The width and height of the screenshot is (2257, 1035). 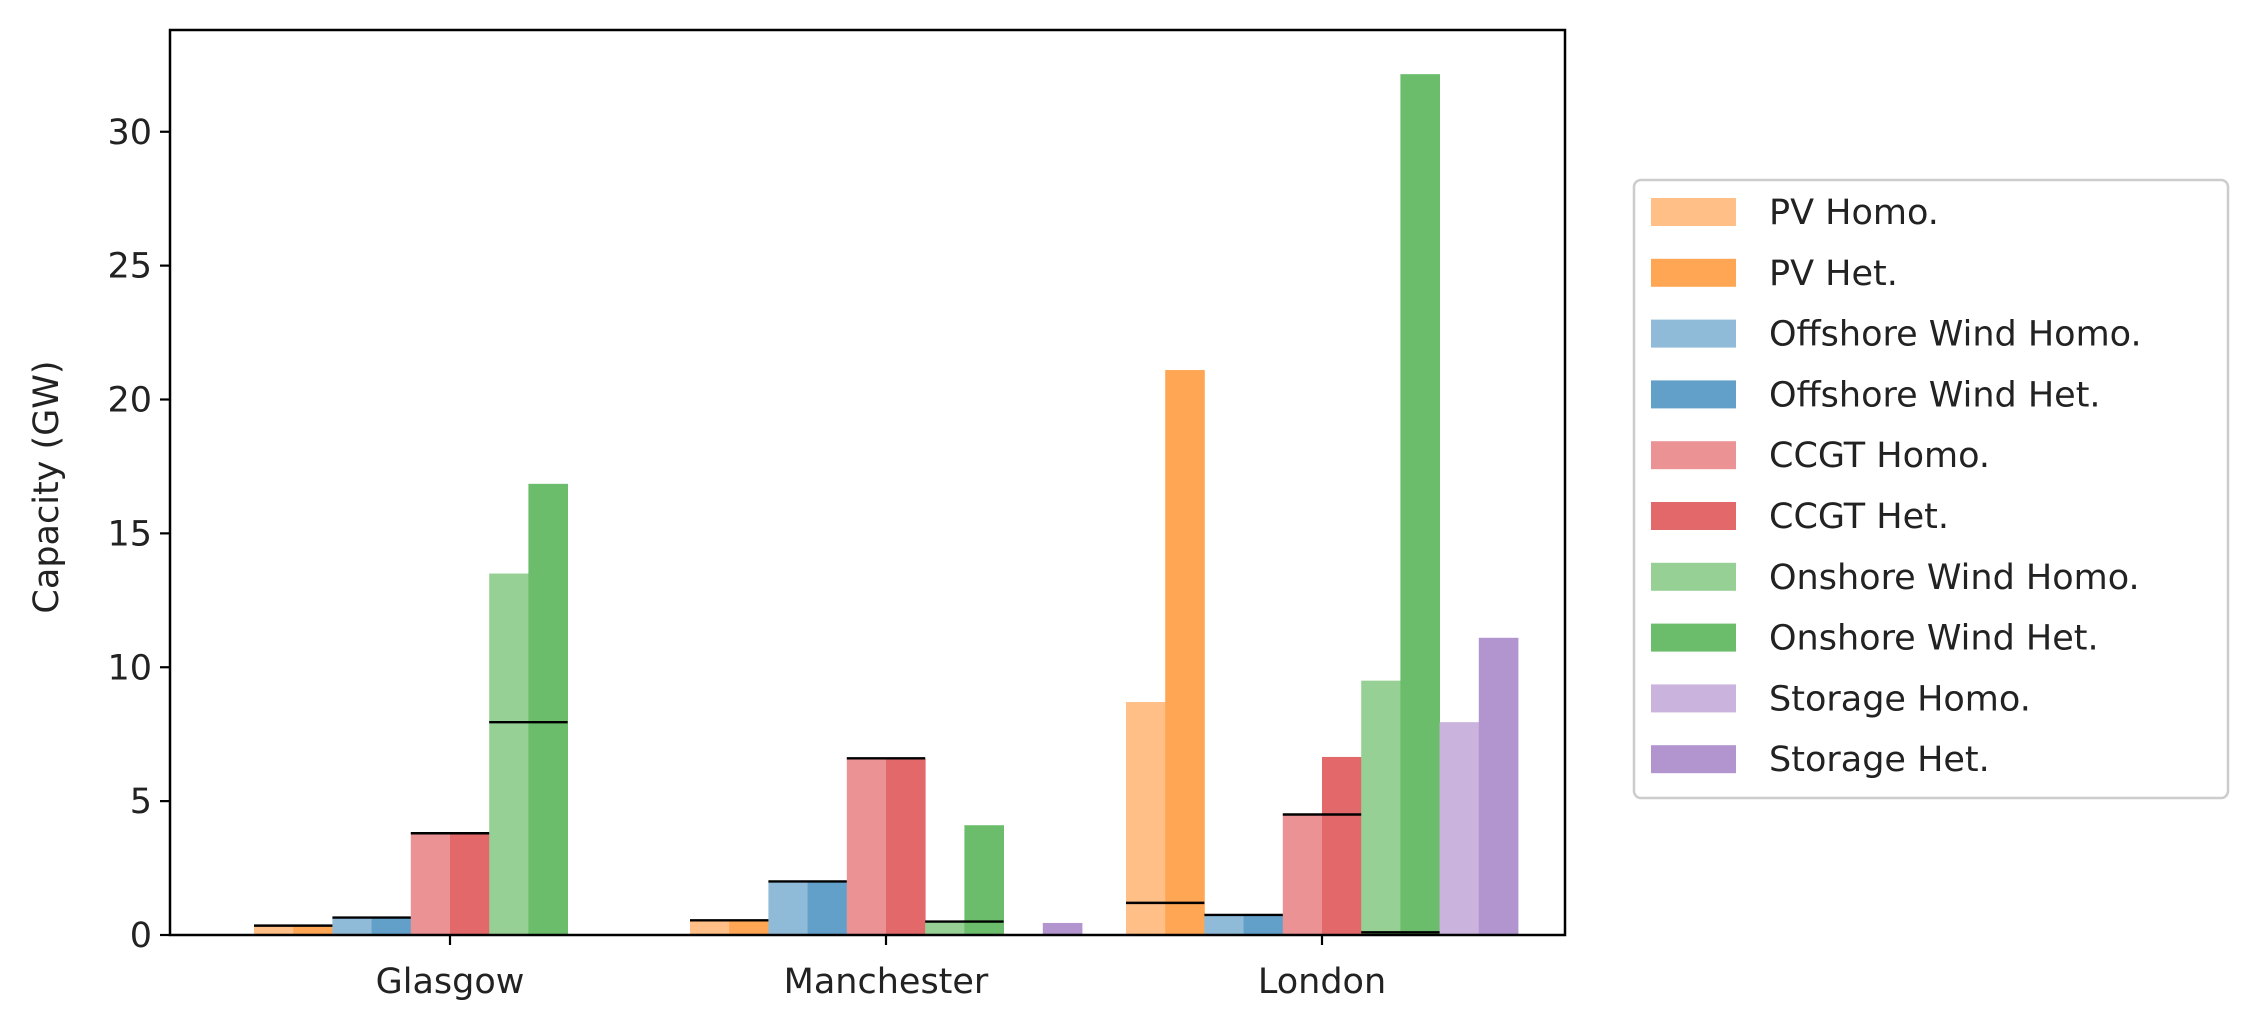 I want to click on legend-label-offshore-wind-het: Offshore Wind Het., so click(x=1935, y=395).